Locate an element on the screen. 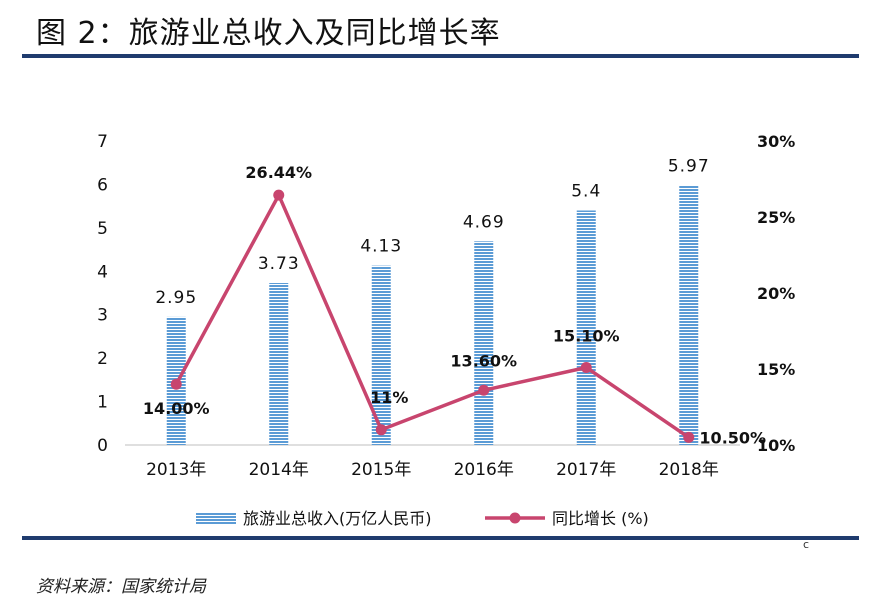 This screenshot has height=604, width=883. source-note: 资料来源：国家统计局 is located at coordinates (121, 587).